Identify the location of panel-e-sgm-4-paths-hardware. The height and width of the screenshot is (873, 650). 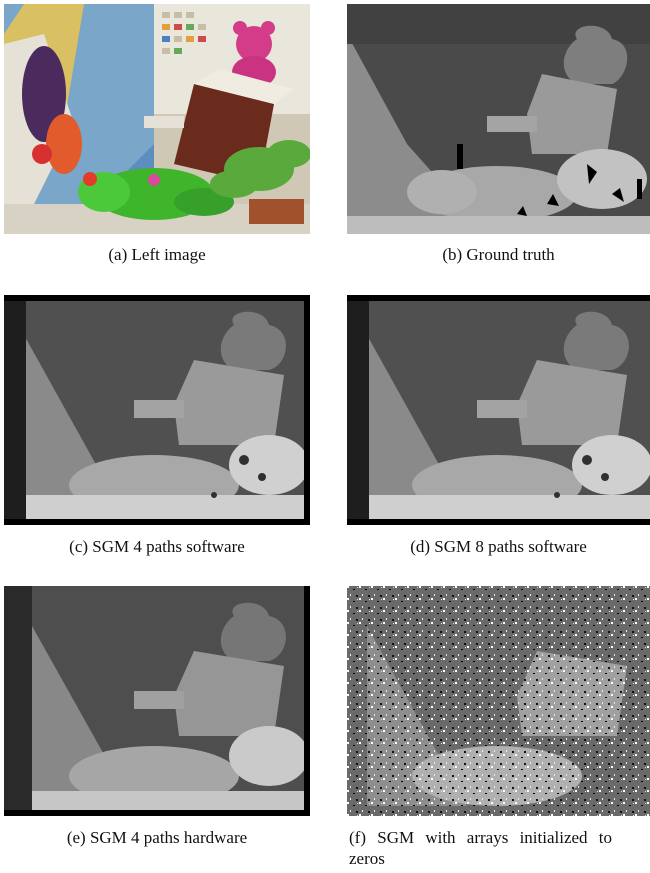
(157, 701).